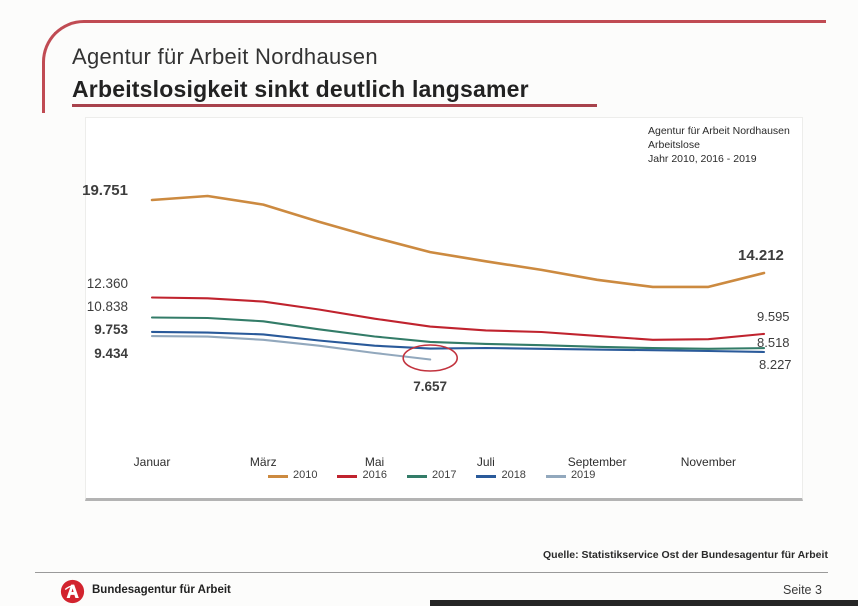  What do you see at coordinates (775, 365) in the screenshot?
I see `data-label-2018-end: 8.227` at bounding box center [775, 365].